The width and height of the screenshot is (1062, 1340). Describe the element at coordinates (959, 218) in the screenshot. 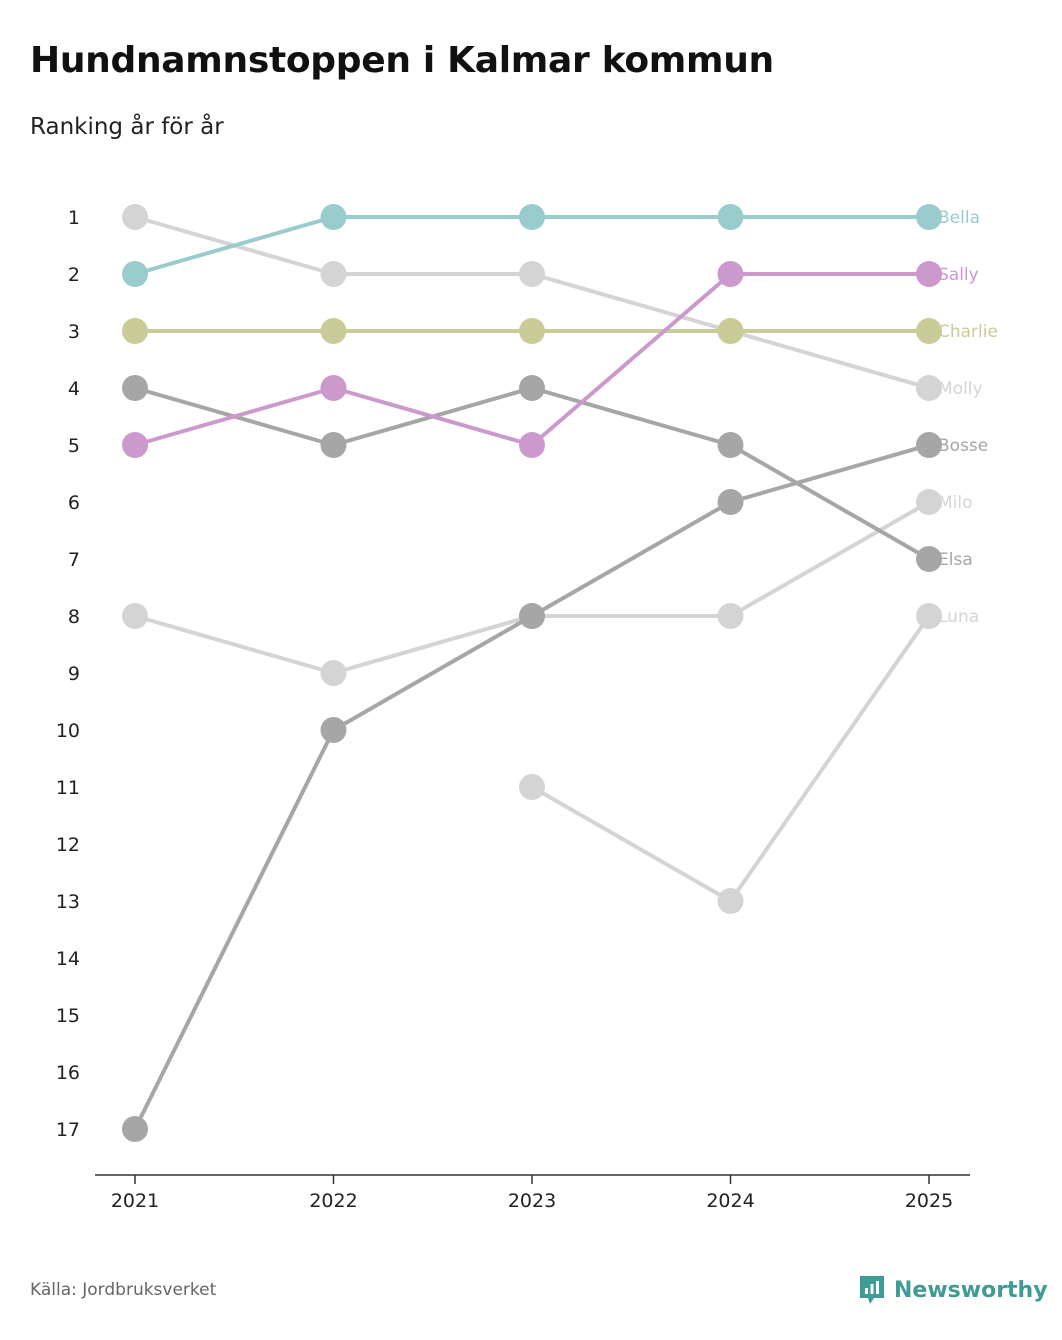

I see `end-label-bella: Bella` at that location.